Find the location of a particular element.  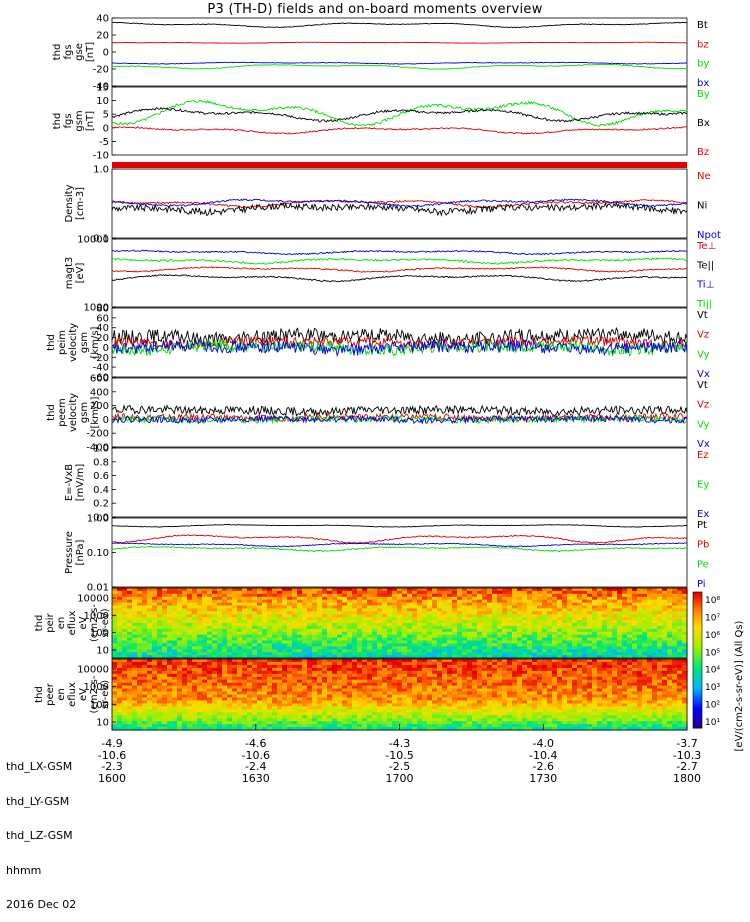

ylabel-line: peem is located at coordinates (62, 412).